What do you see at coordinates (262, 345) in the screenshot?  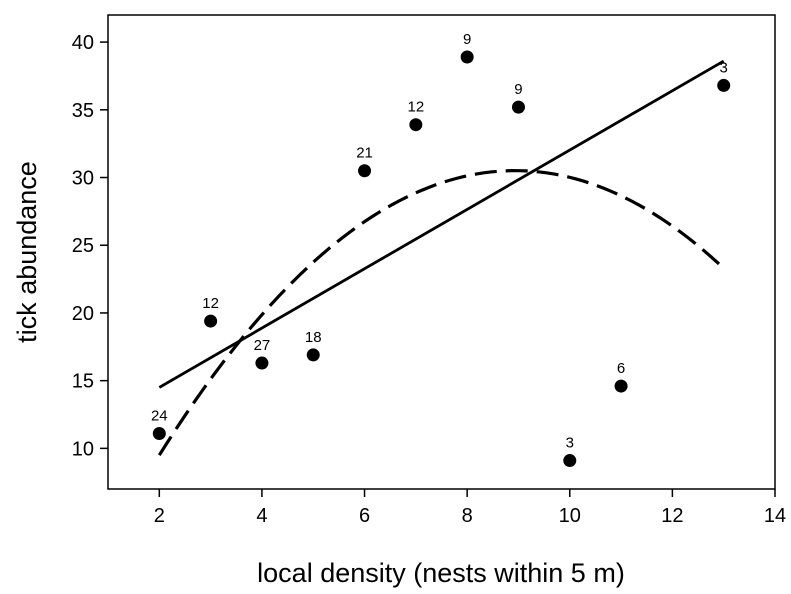 I see `point-label: 27` at bounding box center [262, 345].